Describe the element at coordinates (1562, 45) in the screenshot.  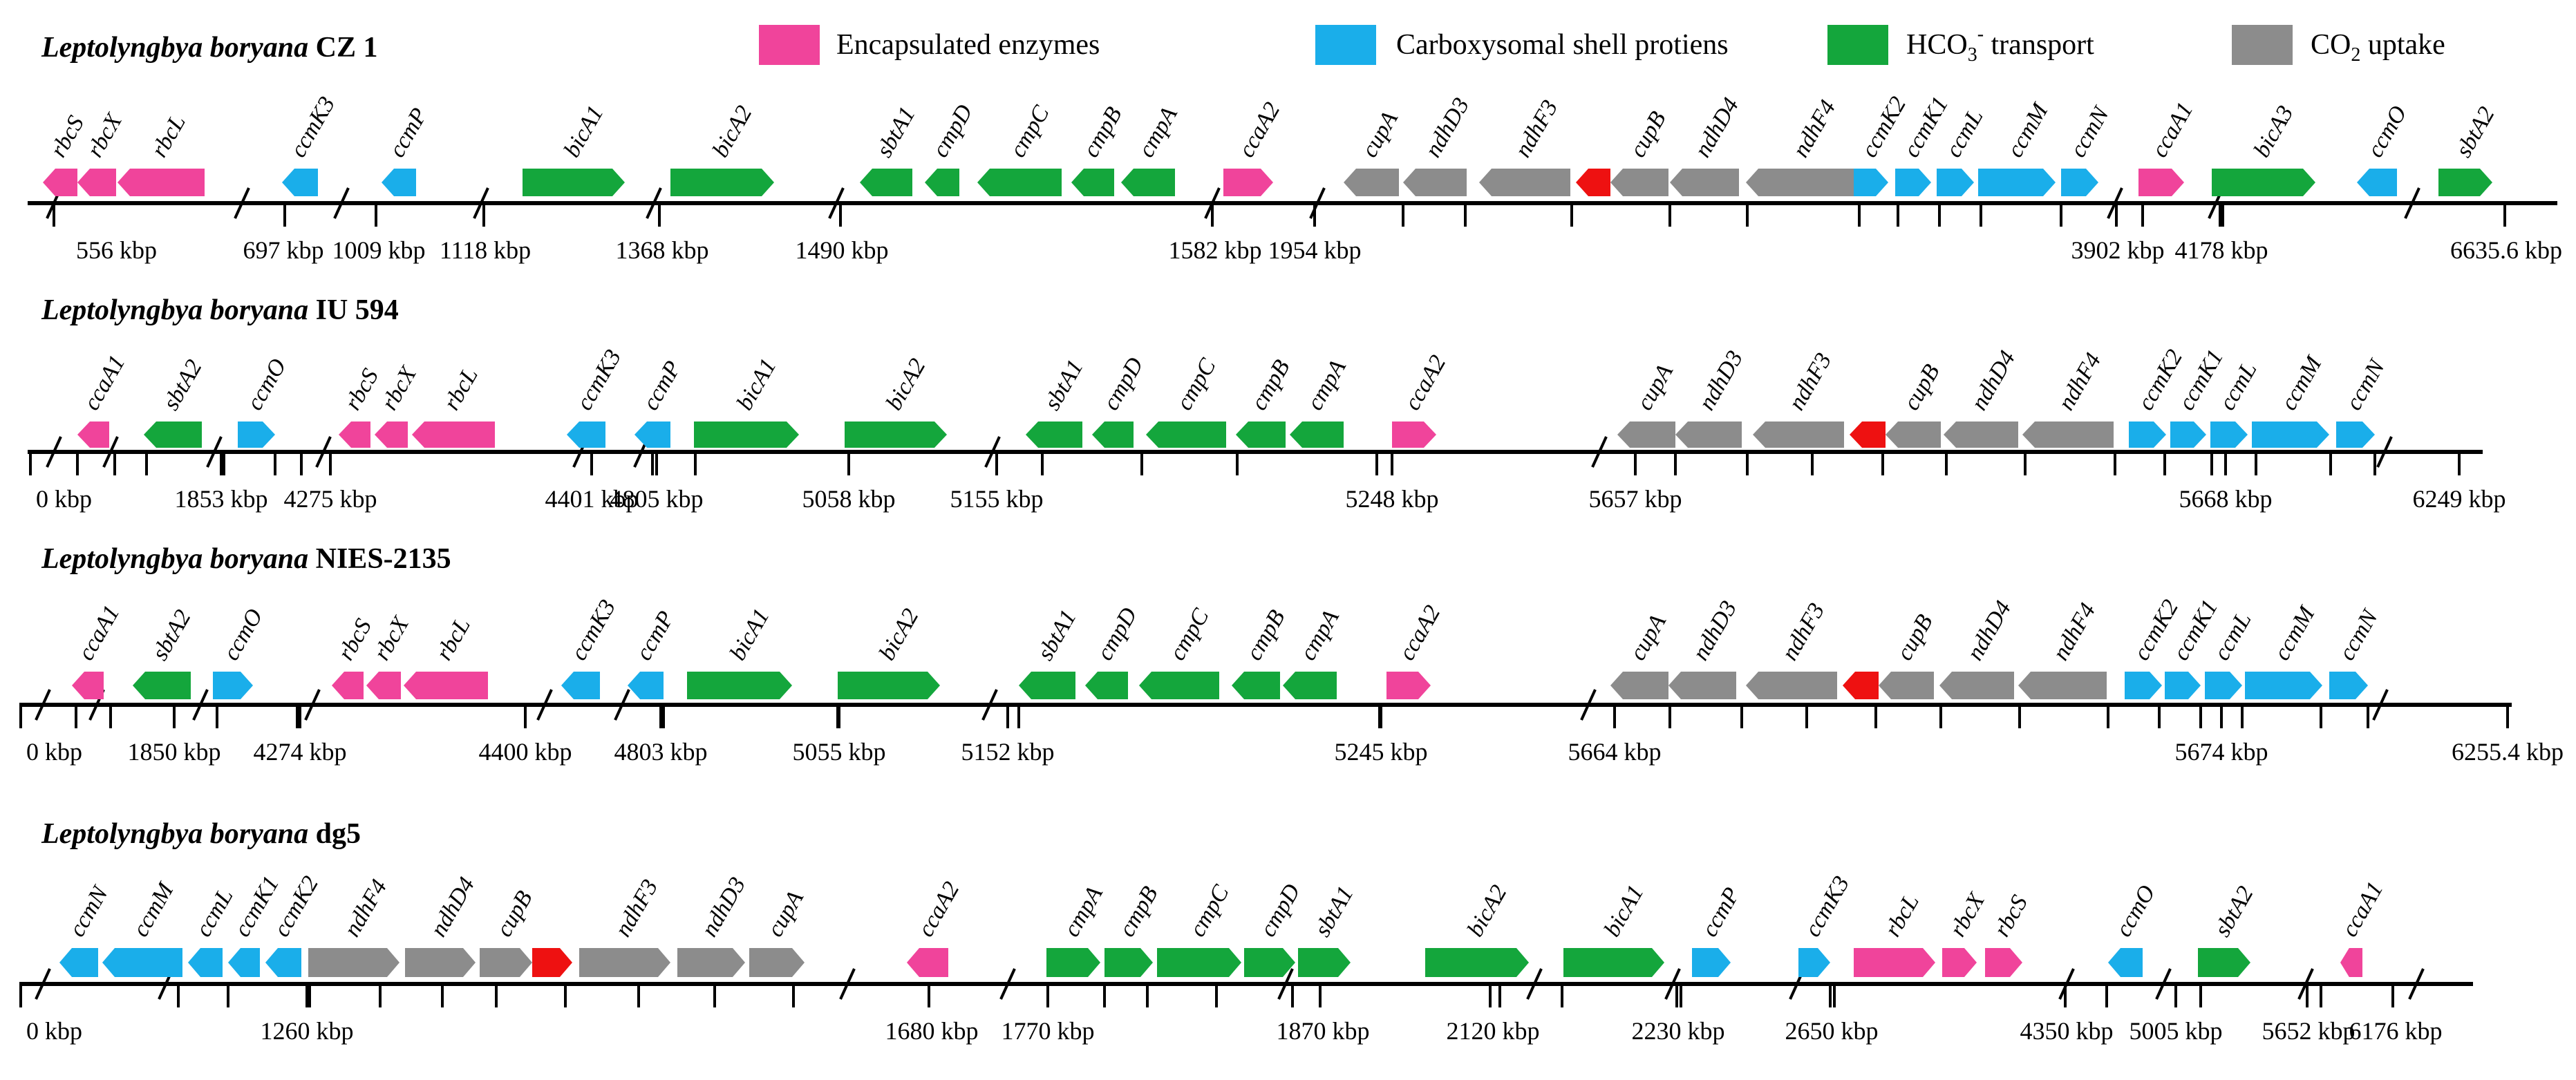
I see `legend-label: Carboxysomal shell protiens` at that location.